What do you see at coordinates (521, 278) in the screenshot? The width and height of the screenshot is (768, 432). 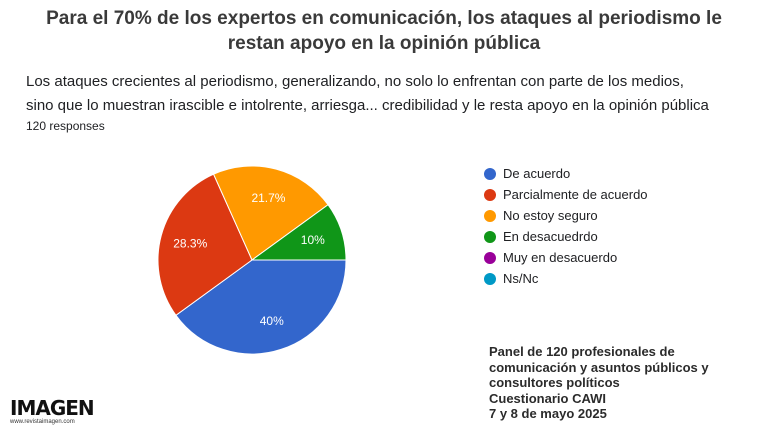 I see `legend-label-5: Ns/Nc` at bounding box center [521, 278].